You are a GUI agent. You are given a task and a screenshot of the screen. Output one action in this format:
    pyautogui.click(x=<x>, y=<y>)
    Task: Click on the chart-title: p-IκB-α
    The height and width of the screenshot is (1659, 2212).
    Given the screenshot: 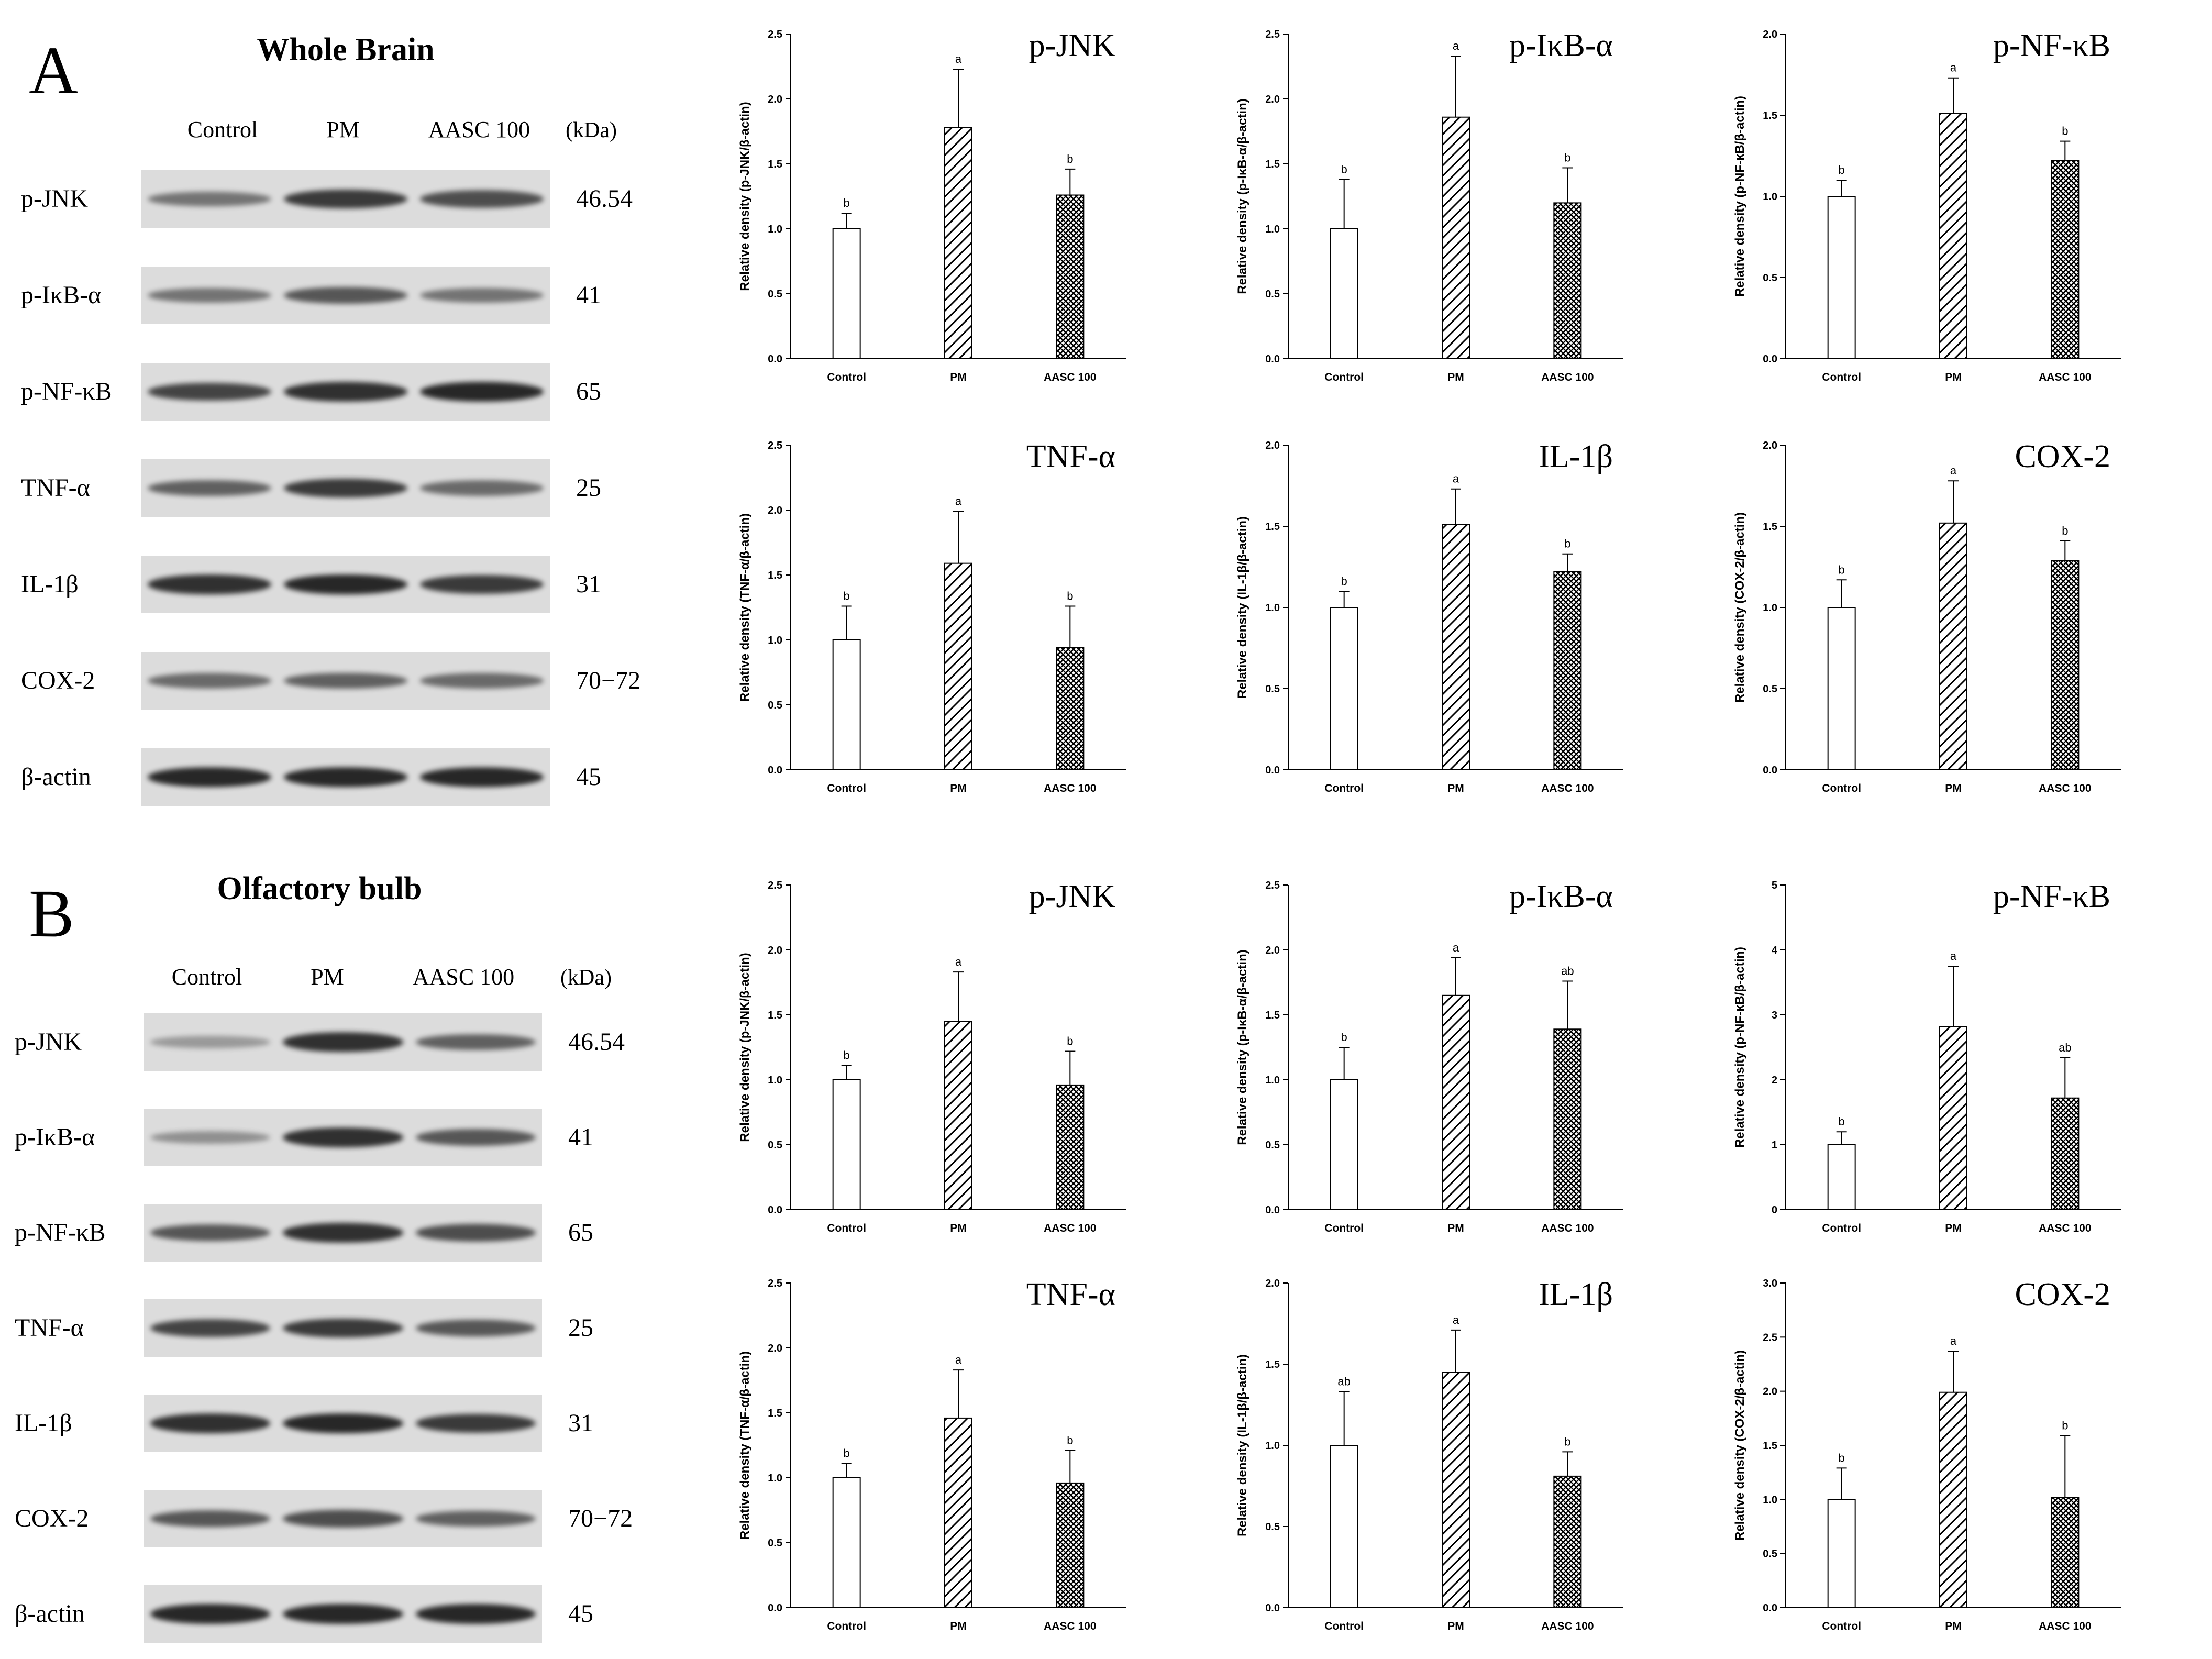 What is the action you would take?
    pyautogui.click(x=1561, y=45)
    